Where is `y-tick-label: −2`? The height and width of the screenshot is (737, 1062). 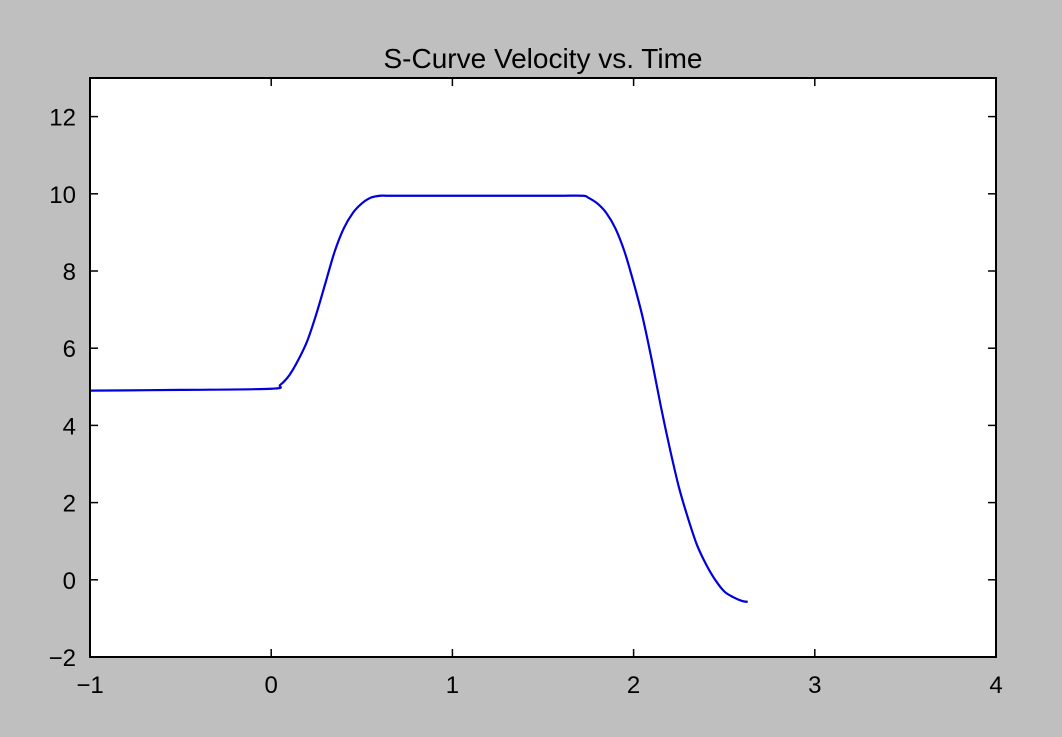 y-tick-label: −2 is located at coordinates (62, 658).